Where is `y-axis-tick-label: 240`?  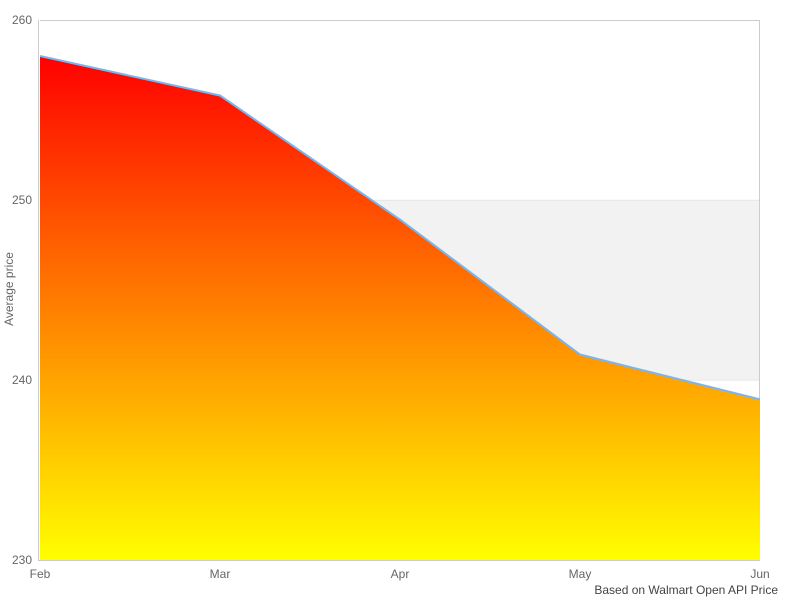
y-axis-tick-label: 240 is located at coordinates (21, 379).